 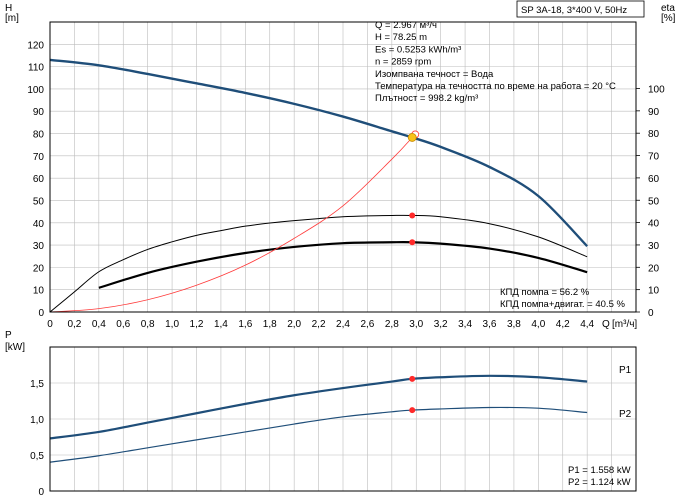 I want to click on info-line: n = 2859 rpm, so click(x=403, y=62).